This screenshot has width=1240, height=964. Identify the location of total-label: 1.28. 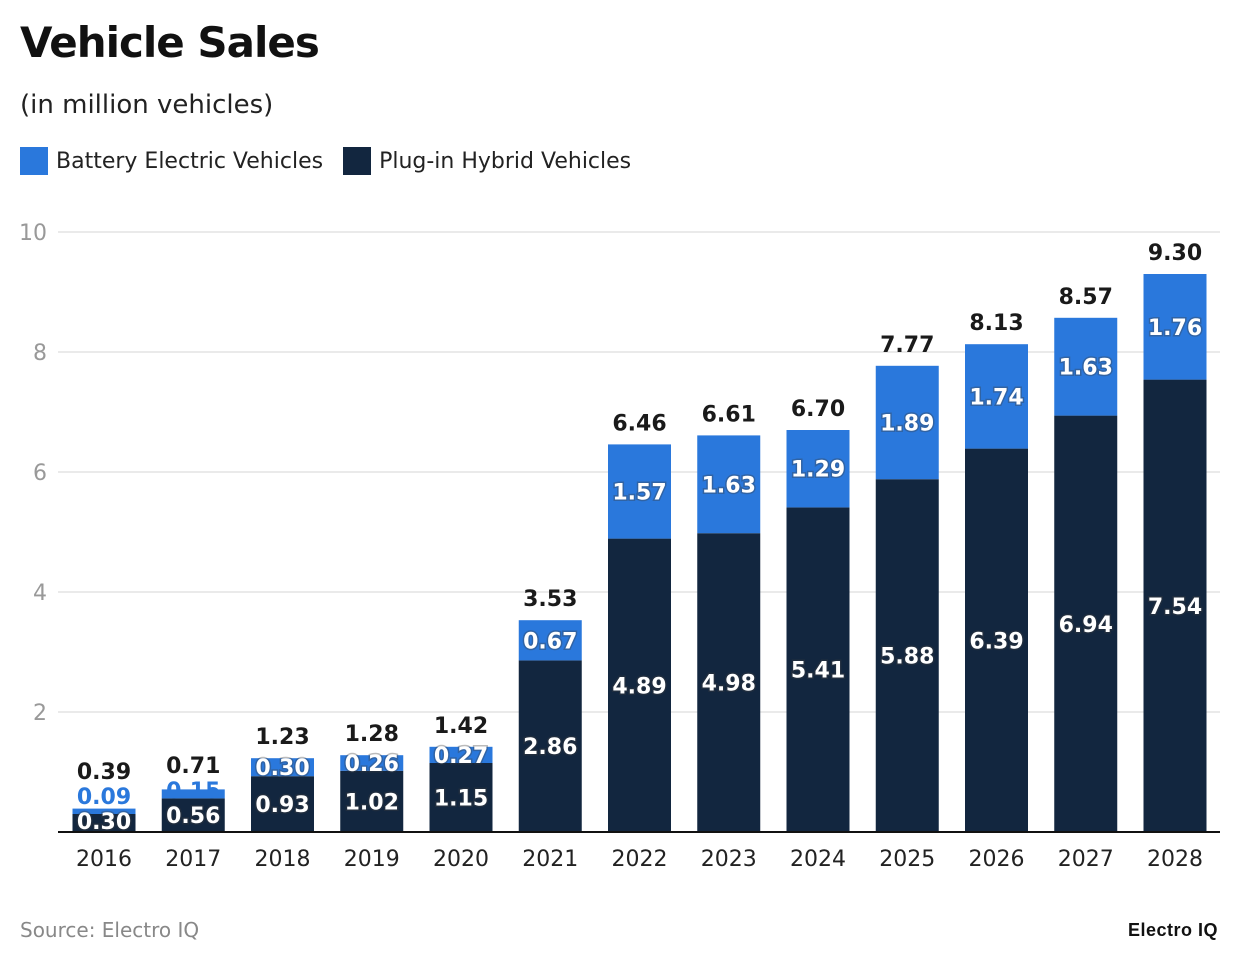
(372, 734).